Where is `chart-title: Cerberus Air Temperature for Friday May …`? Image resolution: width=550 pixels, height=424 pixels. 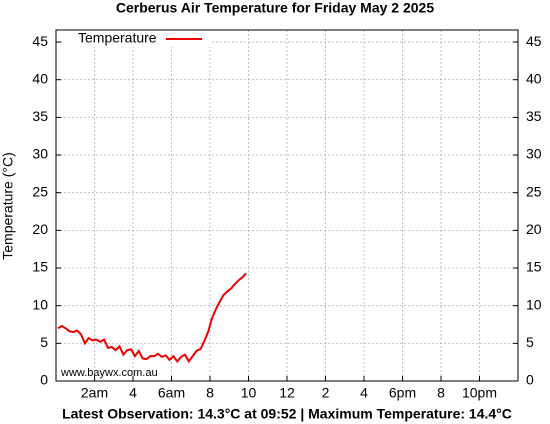 chart-title: Cerberus Air Temperature for Friday May … is located at coordinates (275, 8).